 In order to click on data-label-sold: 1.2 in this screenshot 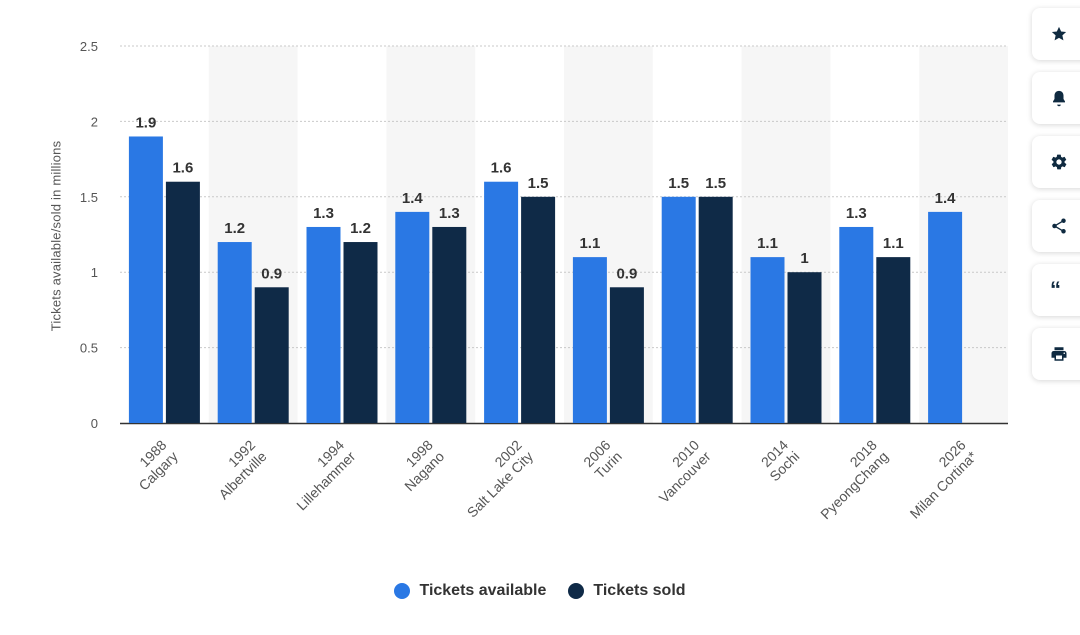, I will do `click(360, 228)`.